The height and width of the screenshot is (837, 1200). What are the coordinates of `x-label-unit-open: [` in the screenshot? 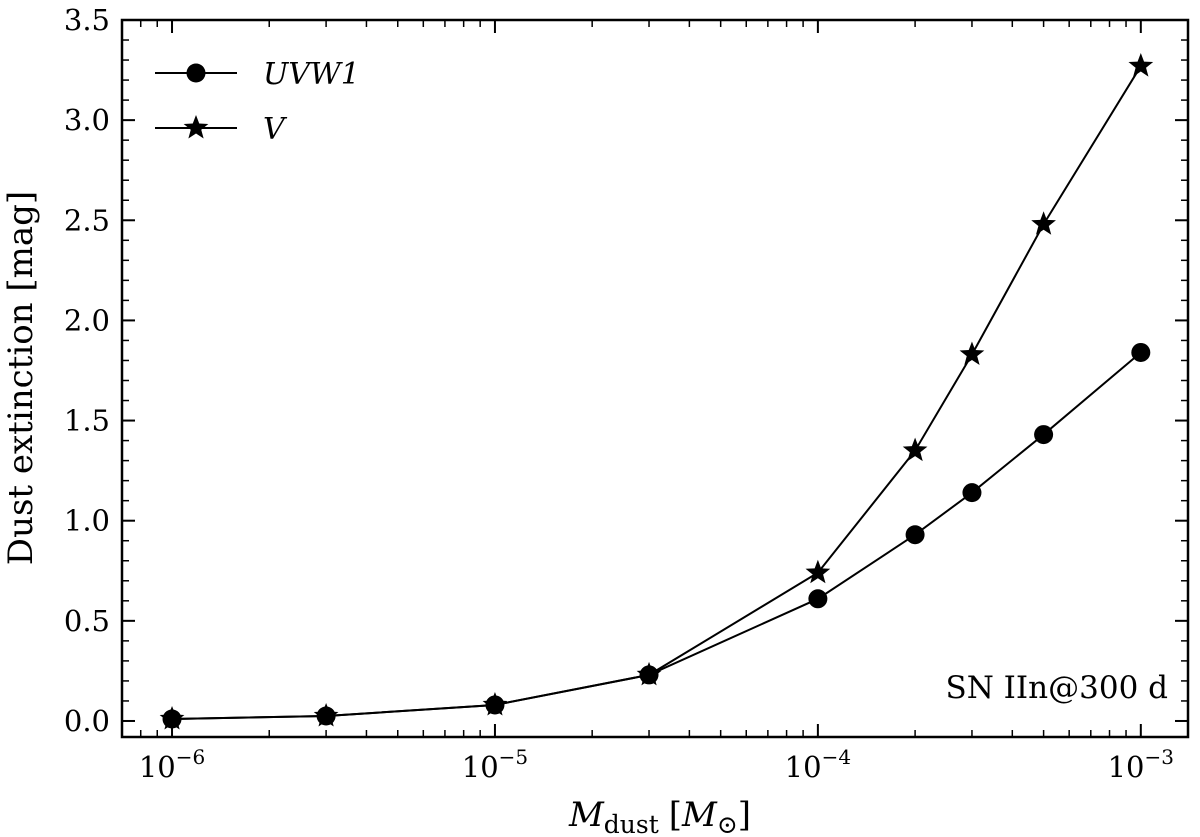 It's located at (675, 815).